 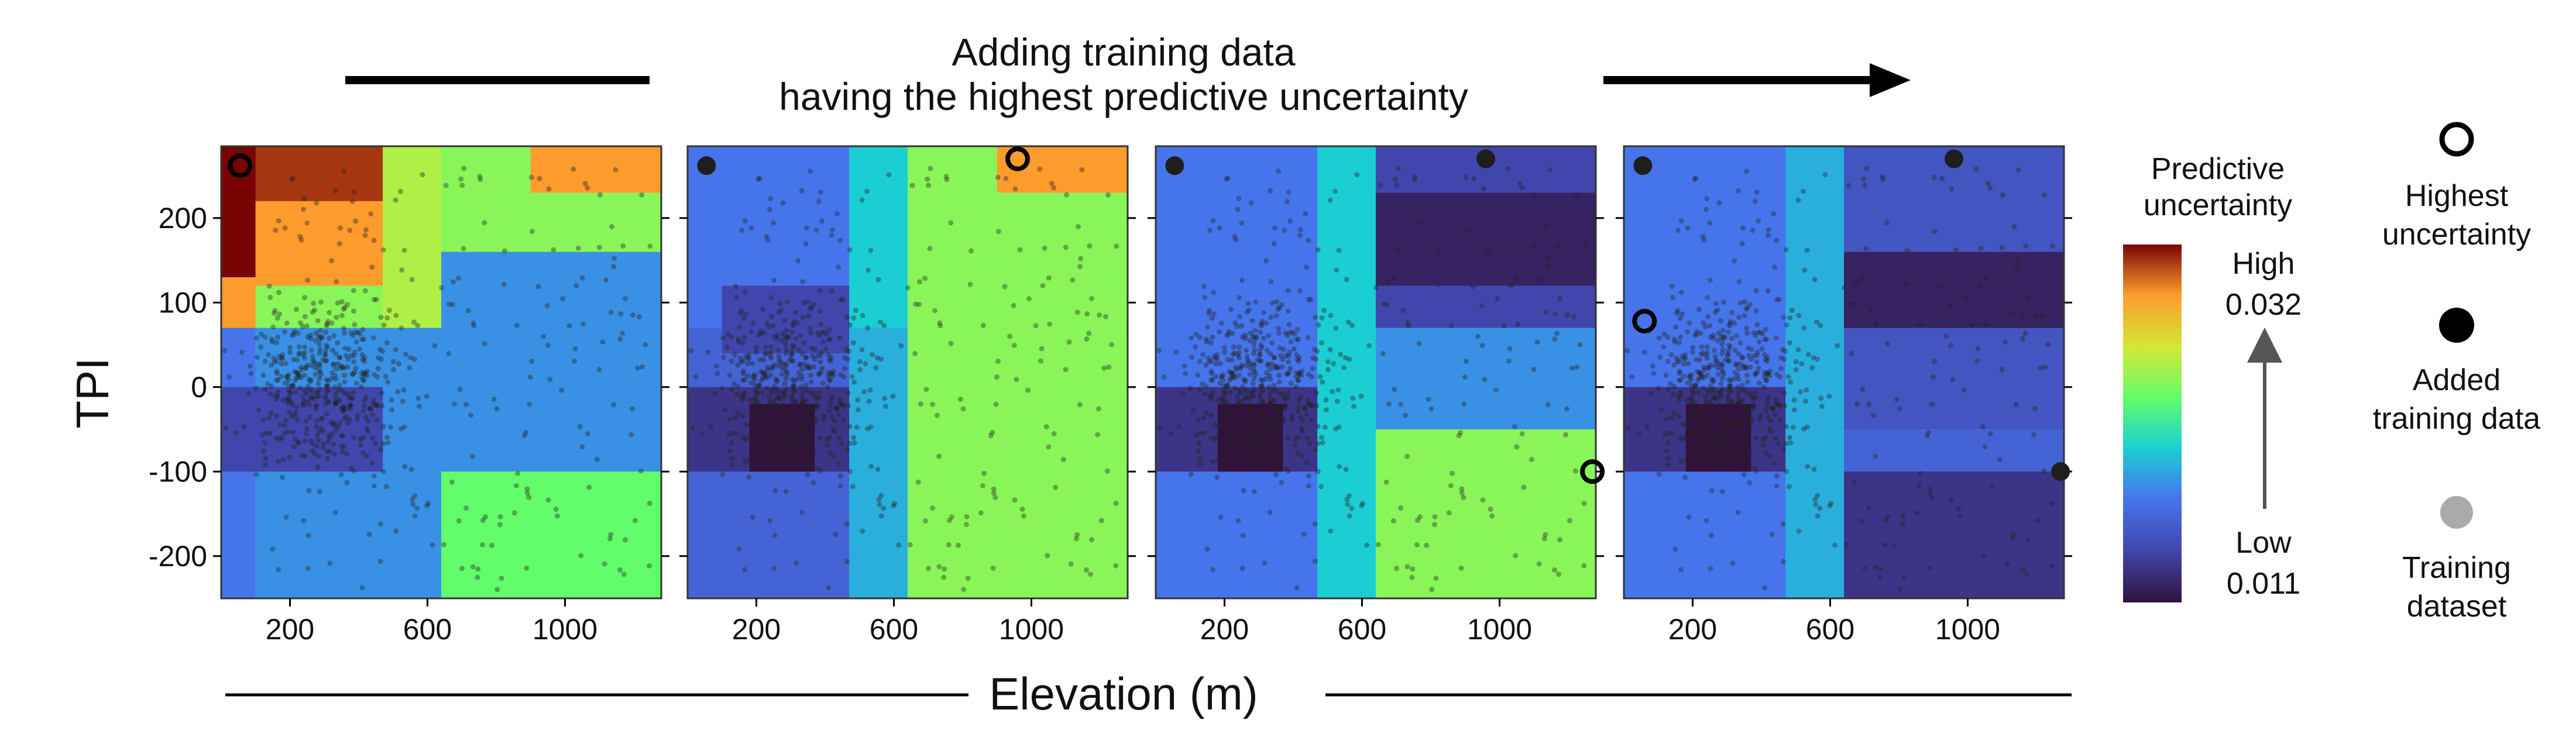 I want to click on heatmap-cell, so click(x=1486, y=513).